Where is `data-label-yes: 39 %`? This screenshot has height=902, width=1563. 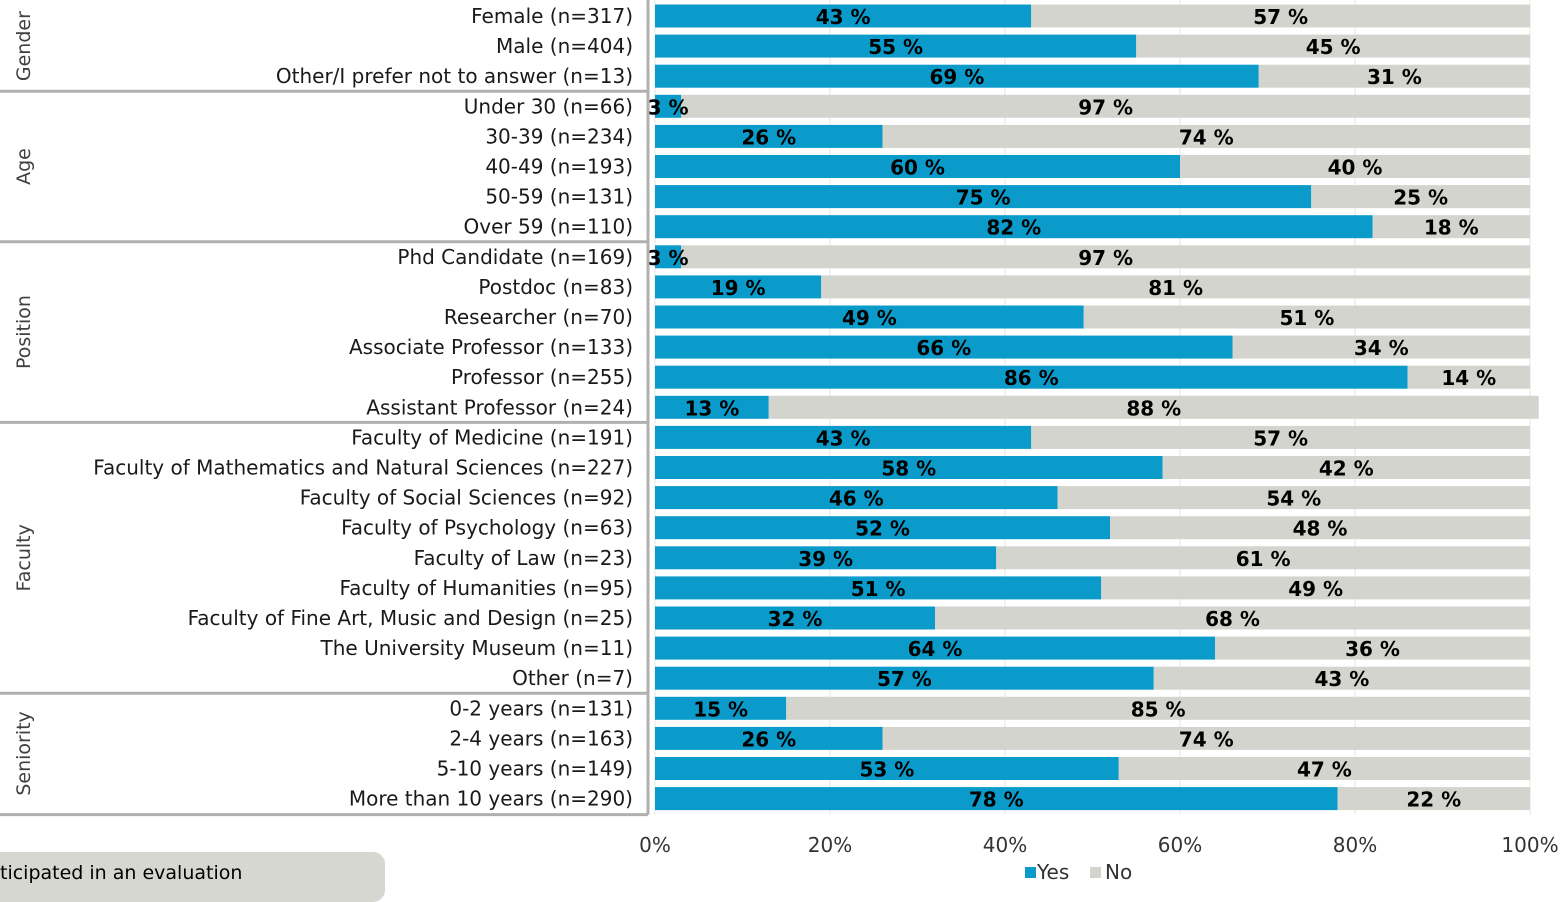
data-label-yes: 39 % is located at coordinates (825, 559).